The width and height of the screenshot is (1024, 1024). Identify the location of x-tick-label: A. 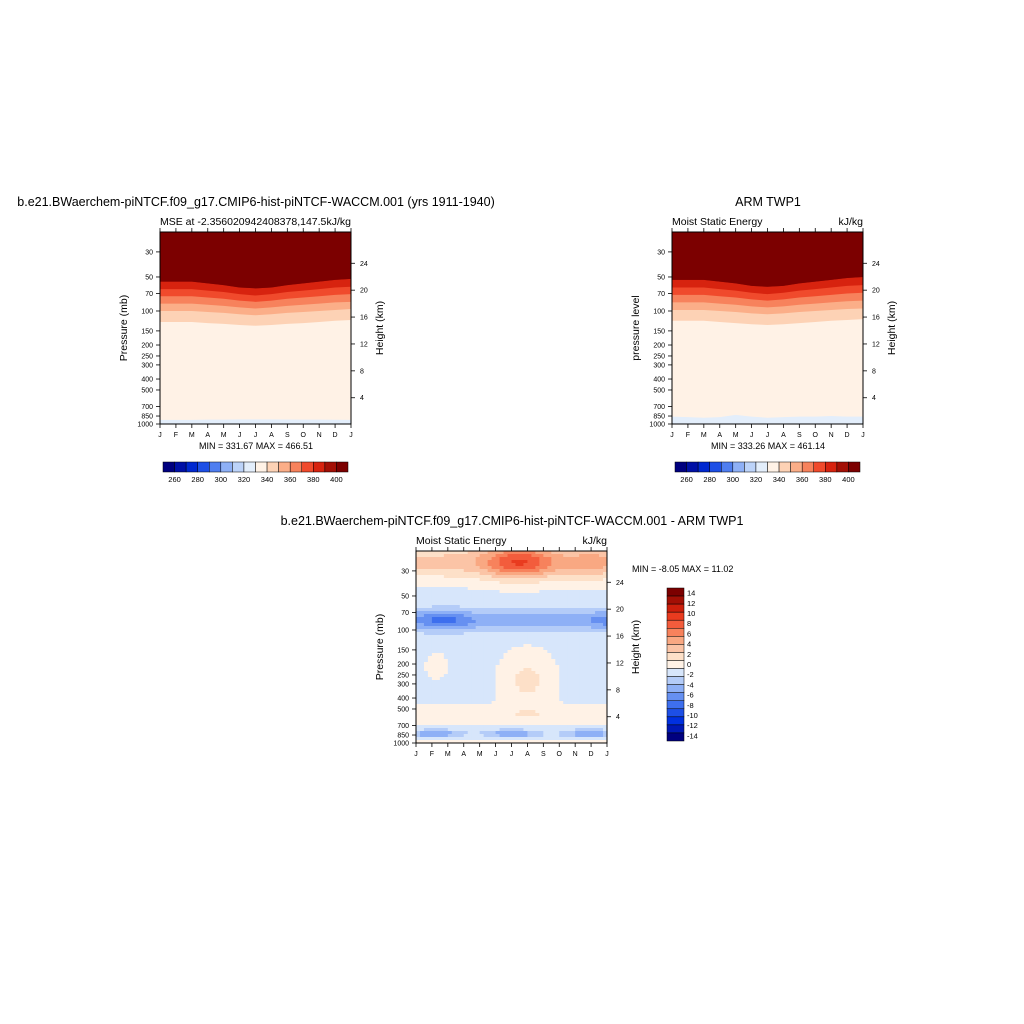
(719, 435).